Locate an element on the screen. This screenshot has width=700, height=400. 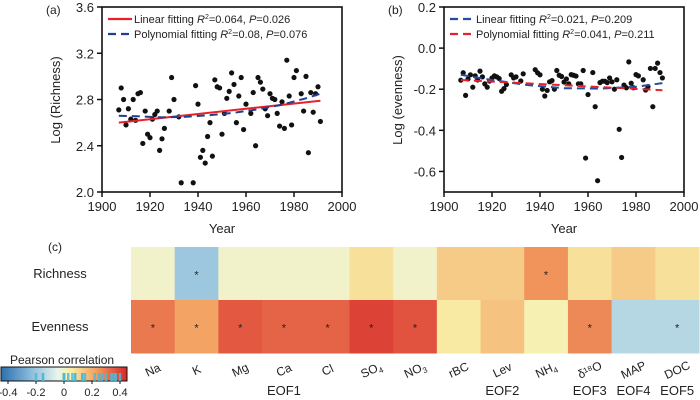
polynomial-fit-line is located at coordinates (219, 105).